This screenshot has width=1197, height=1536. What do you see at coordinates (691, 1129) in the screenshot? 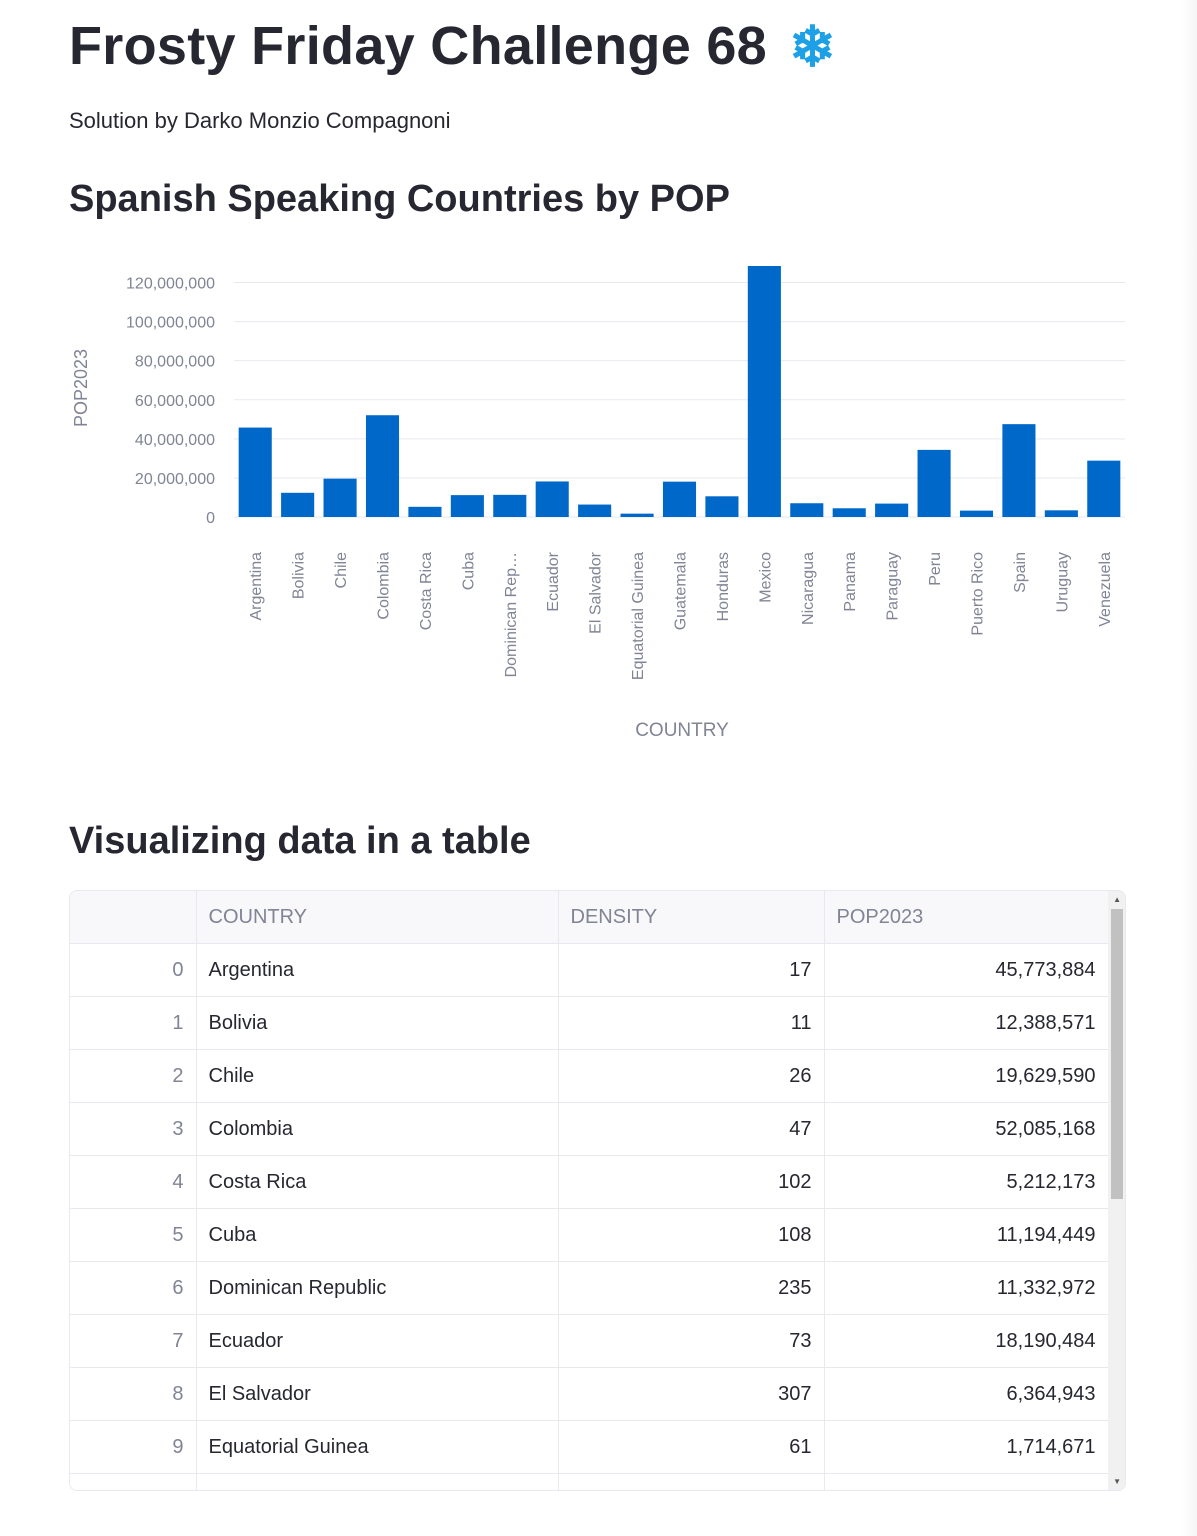
I see `density-cell: 47` at bounding box center [691, 1129].